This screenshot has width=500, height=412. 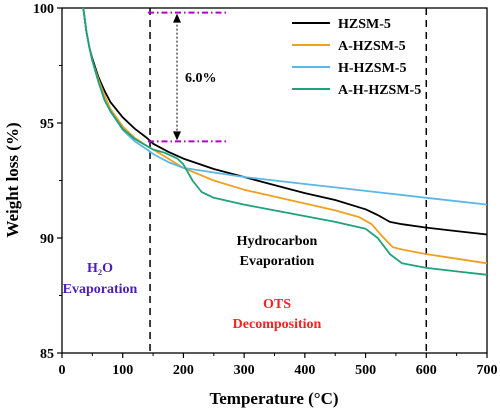 What do you see at coordinates (277, 261) in the screenshot?
I see `hydrocarbon-evaporation-label: Evaporation` at bounding box center [277, 261].